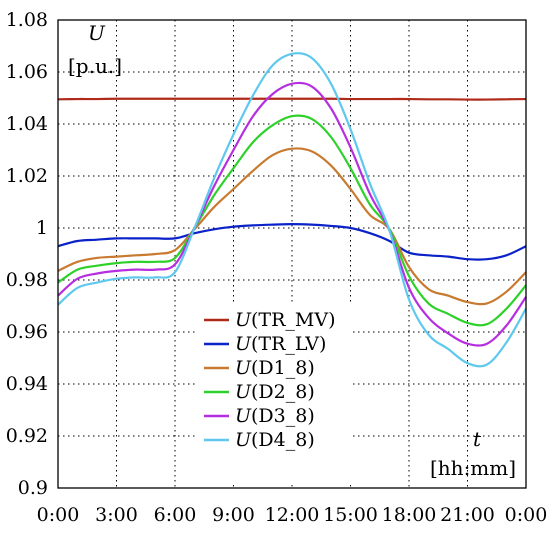 This screenshot has height=546, width=550. Describe the element at coordinates (473, 468) in the screenshot. I see `x-axis-unit: [hh:mm]` at that location.